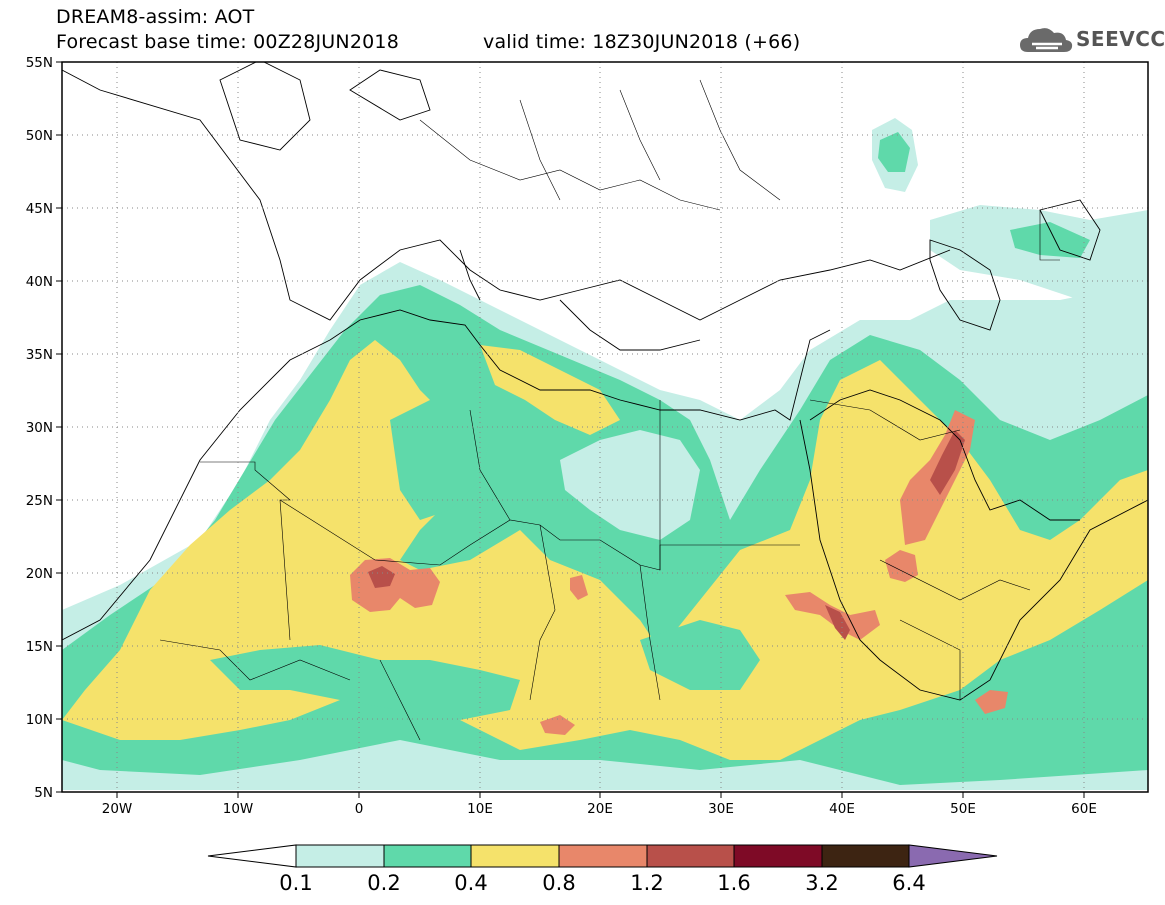 The image size is (1165, 905). What do you see at coordinates (383, 883) in the screenshot?
I see `colorbar-label: 0.2` at bounding box center [383, 883].